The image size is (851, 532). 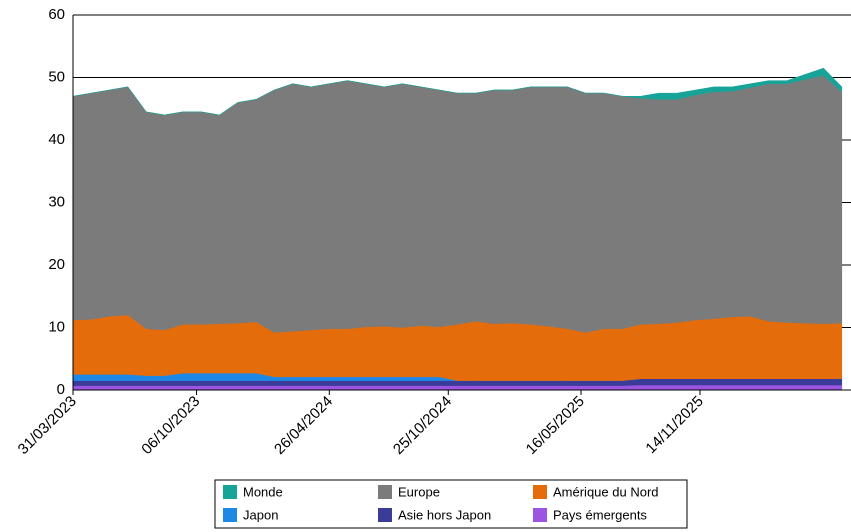 What do you see at coordinates (56, 139) in the screenshot?
I see `y-tick-label: 40` at bounding box center [56, 139].